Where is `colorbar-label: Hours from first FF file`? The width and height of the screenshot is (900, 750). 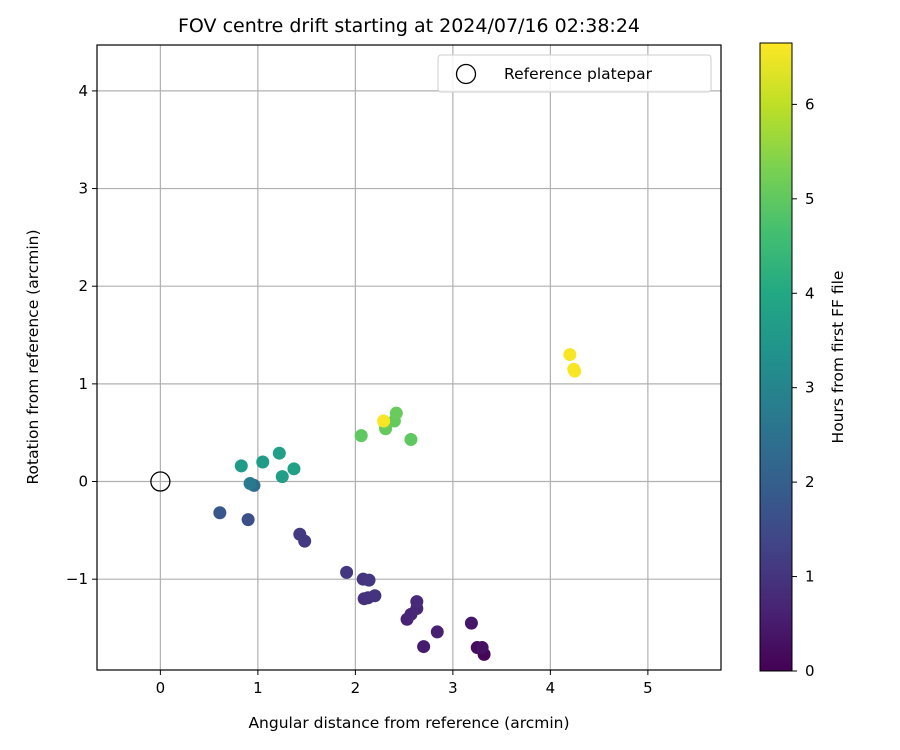 colorbar-label: Hours from first FF file is located at coordinates (838, 357).